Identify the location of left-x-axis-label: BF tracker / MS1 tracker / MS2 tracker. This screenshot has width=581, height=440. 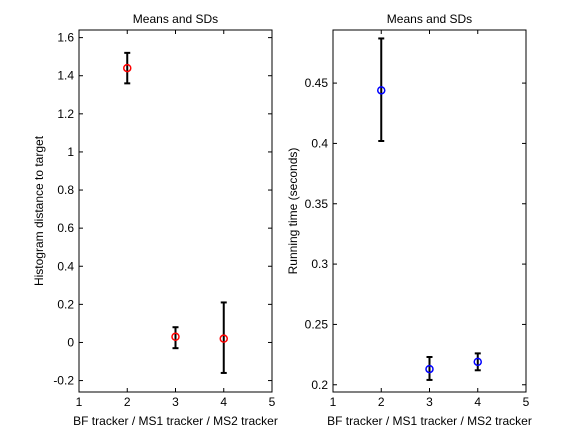
(175, 421).